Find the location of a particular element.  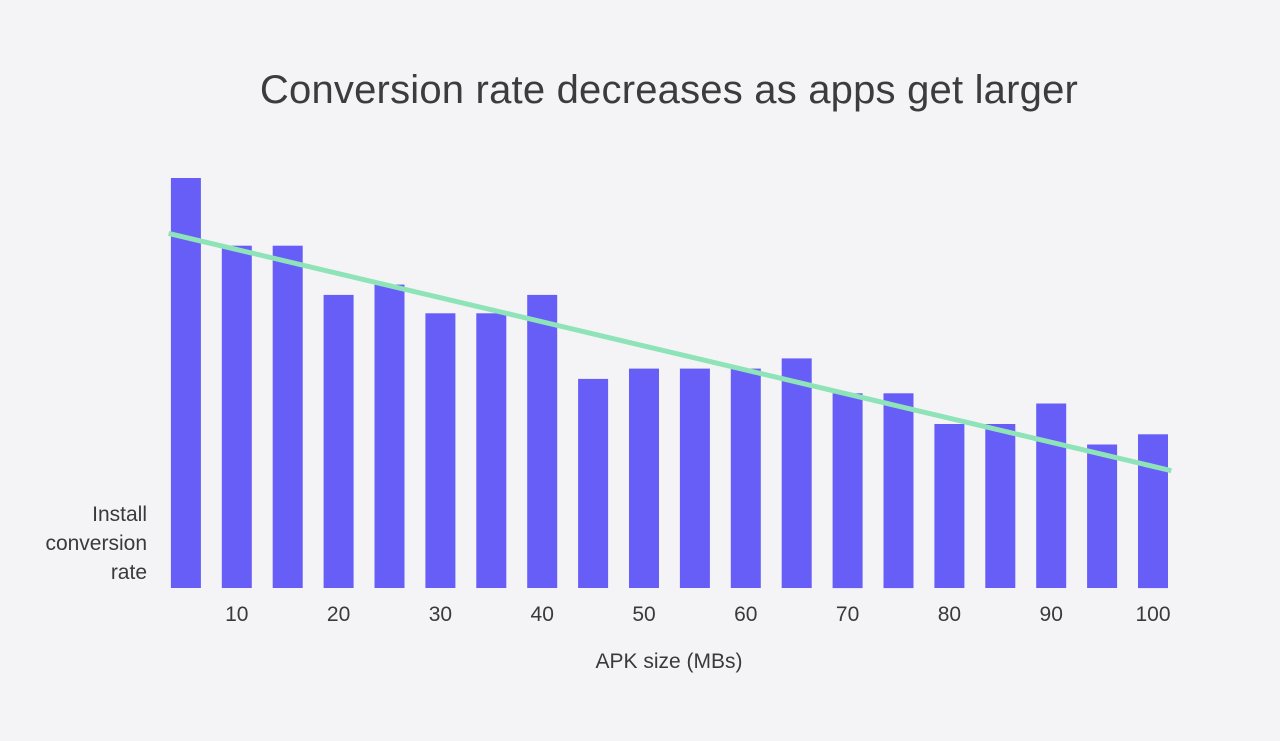

x-tick-labels: 10 20 30 40 50 60 70 80 90 100 is located at coordinates (697, 614).